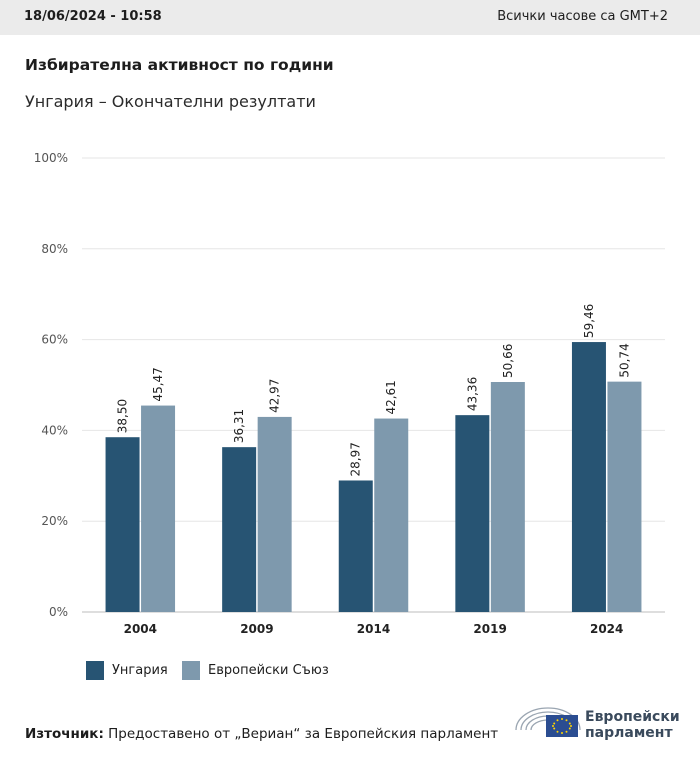  Describe the element at coordinates (629, 733) in the screenshot. I see `logo-line-2: парламент` at that location.